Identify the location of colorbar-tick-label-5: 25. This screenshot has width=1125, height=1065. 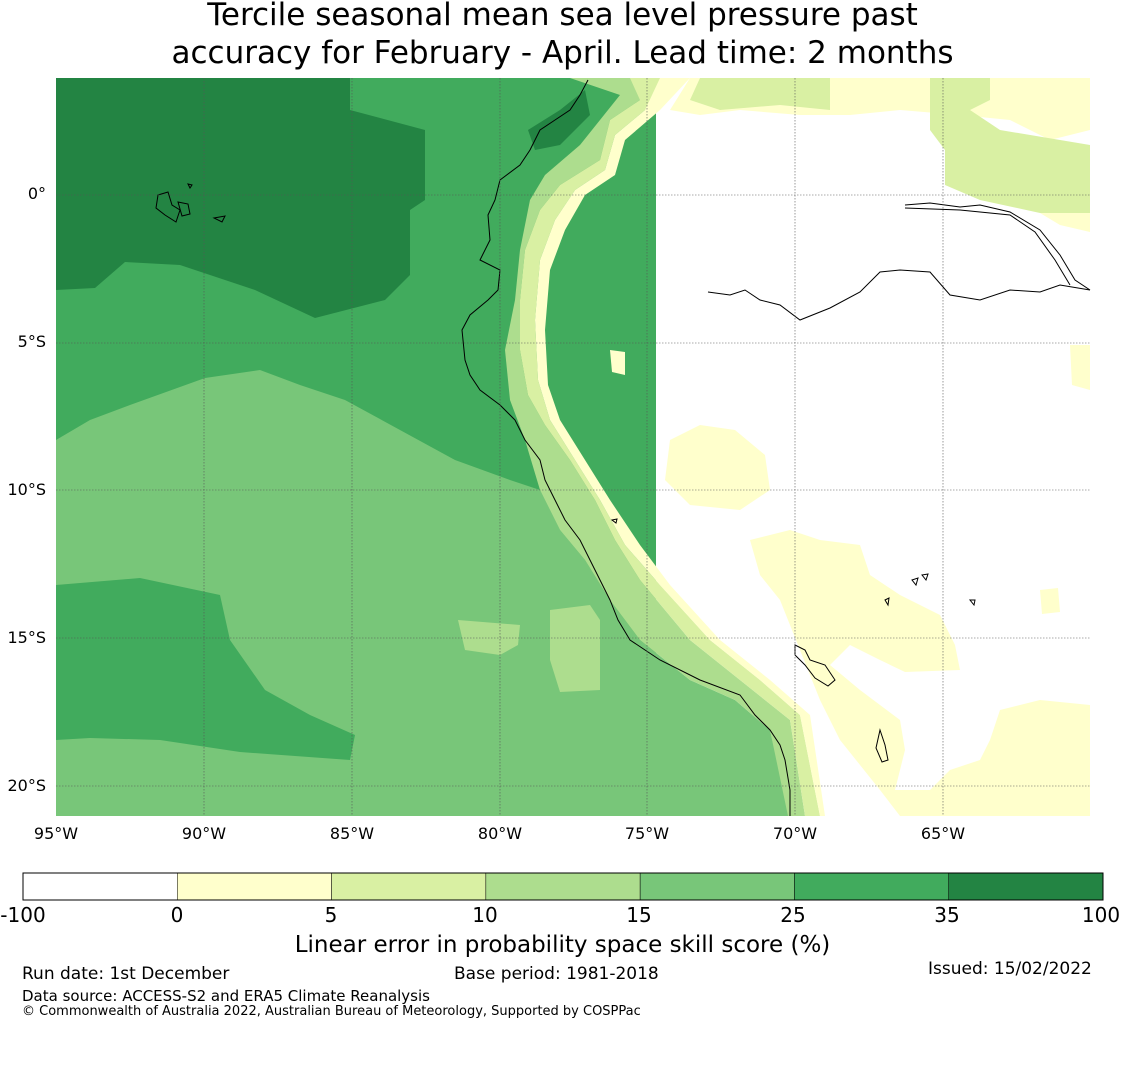
(793, 915).